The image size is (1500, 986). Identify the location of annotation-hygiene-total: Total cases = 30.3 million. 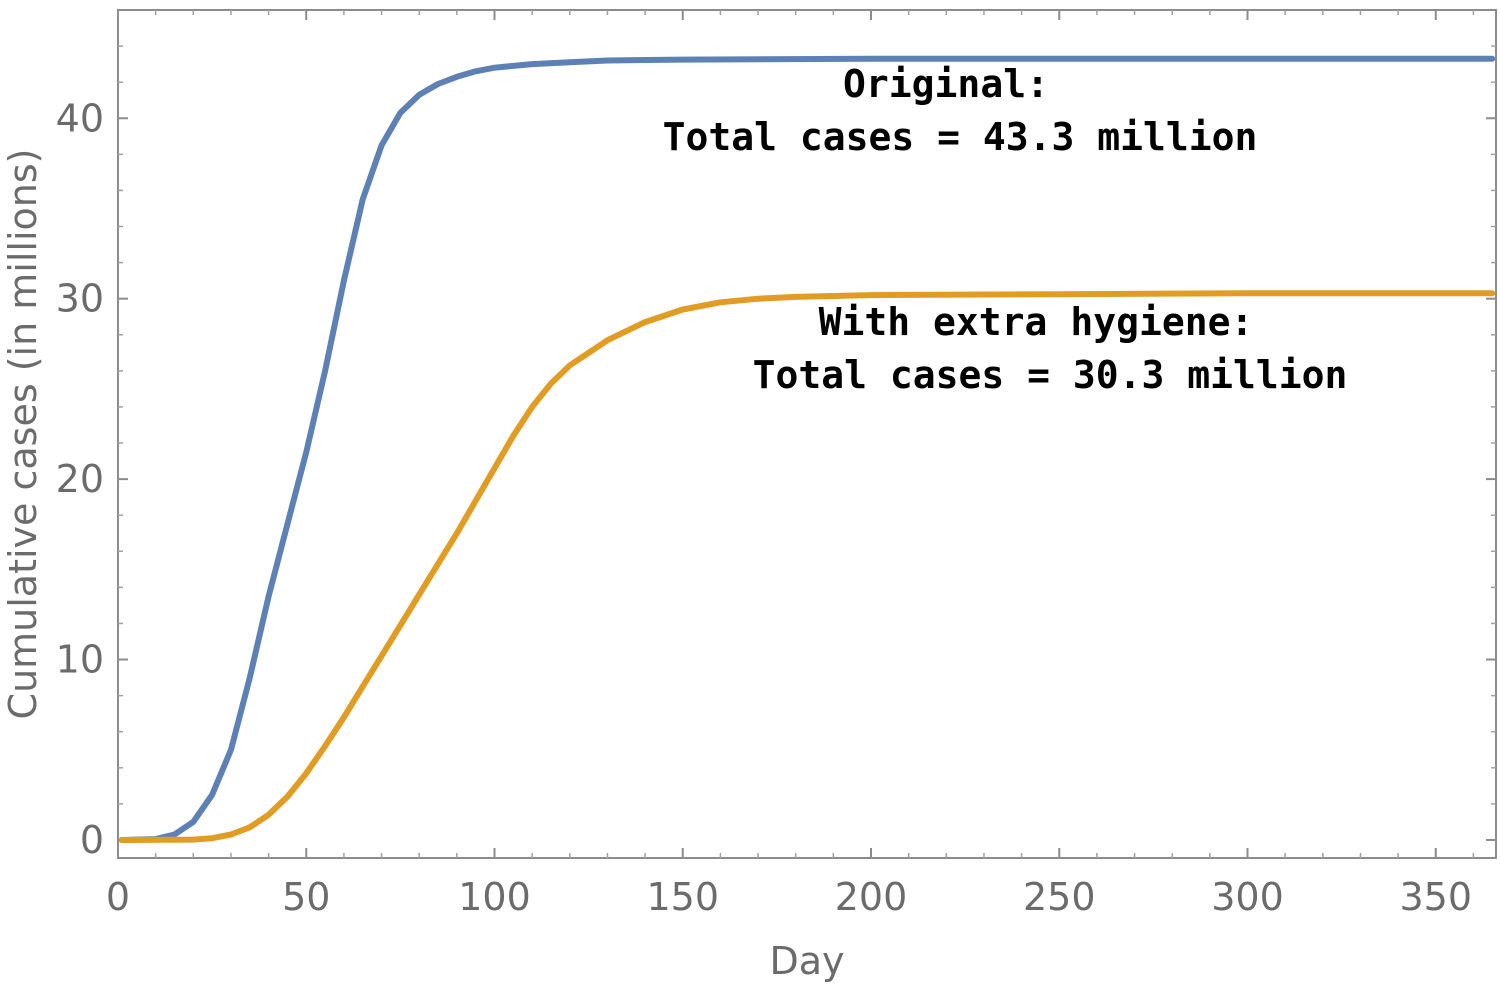
(1050, 375).